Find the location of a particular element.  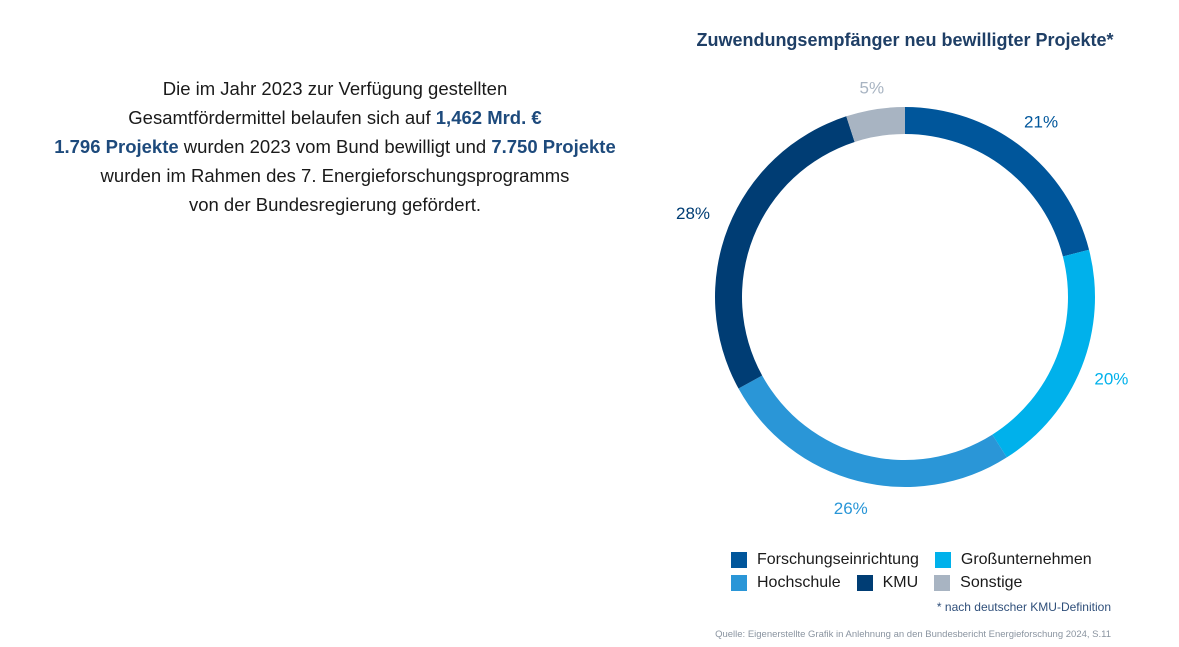

projects-federal: 1.796 Projekte is located at coordinates (116, 146).